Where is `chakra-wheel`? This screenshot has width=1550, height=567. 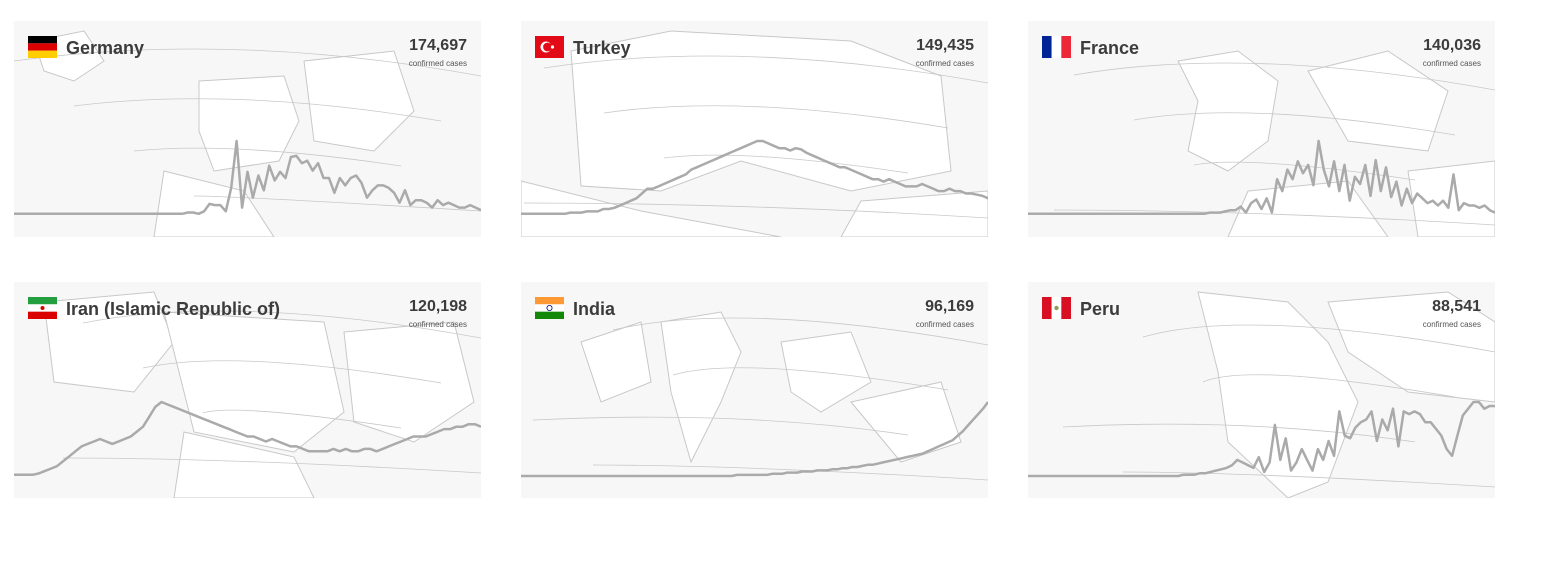 chakra-wheel is located at coordinates (549, 307).